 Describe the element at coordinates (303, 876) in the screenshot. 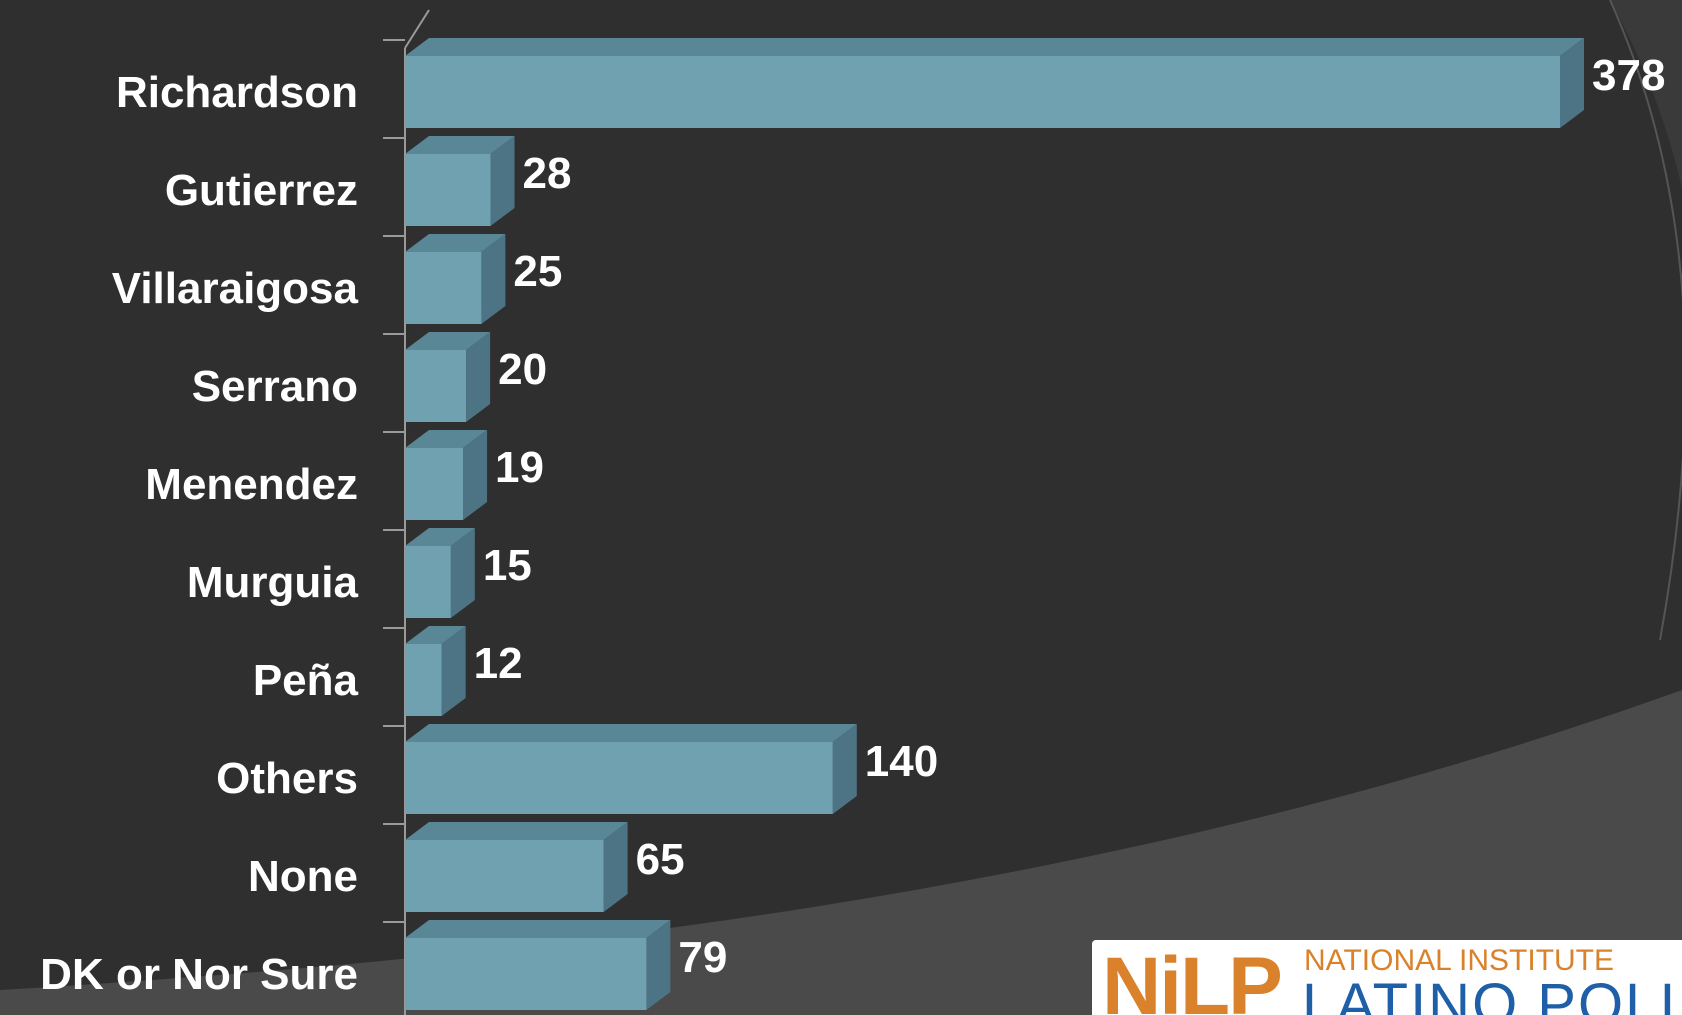

I see `category-label: None` at that location.